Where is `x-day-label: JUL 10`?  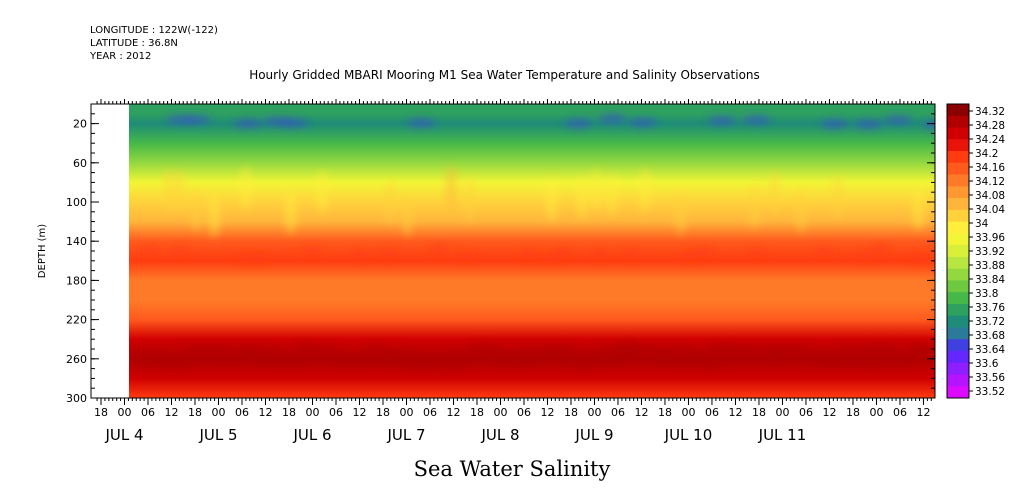
x-day-label: JUL 10 is located at coordinates (688, 435).